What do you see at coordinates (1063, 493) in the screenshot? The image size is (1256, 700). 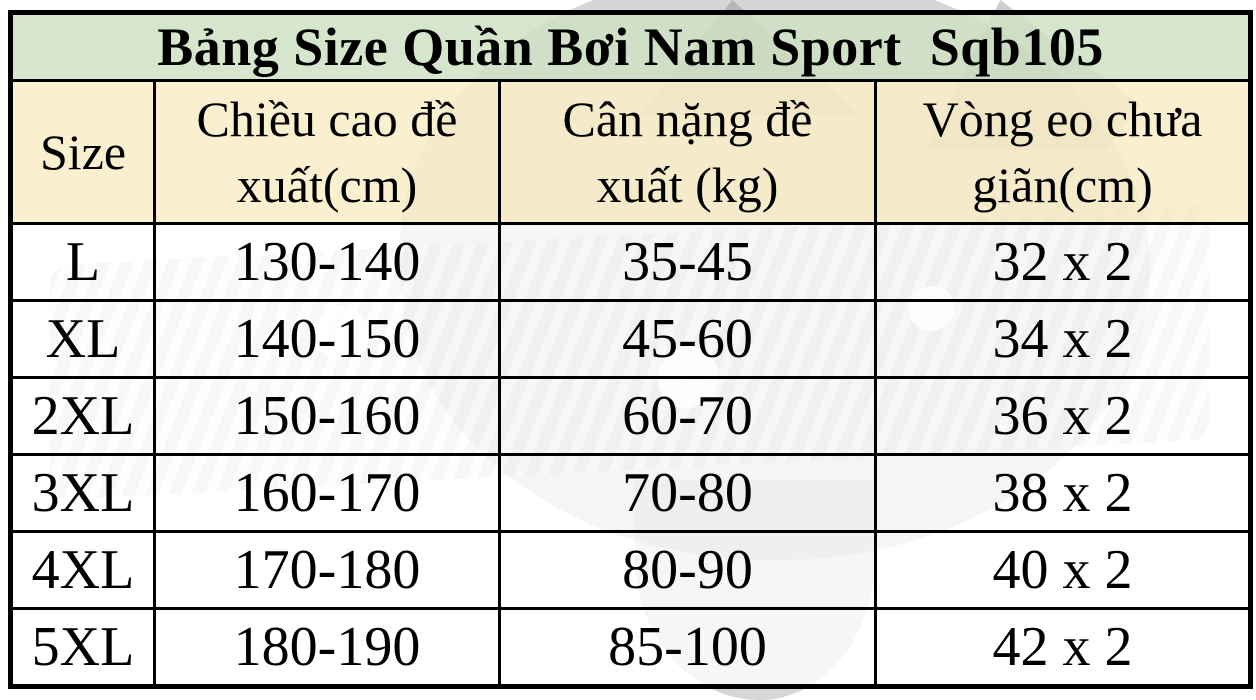 I see `cell-waist: 38 x 2` at bounding box center [1063, 493].